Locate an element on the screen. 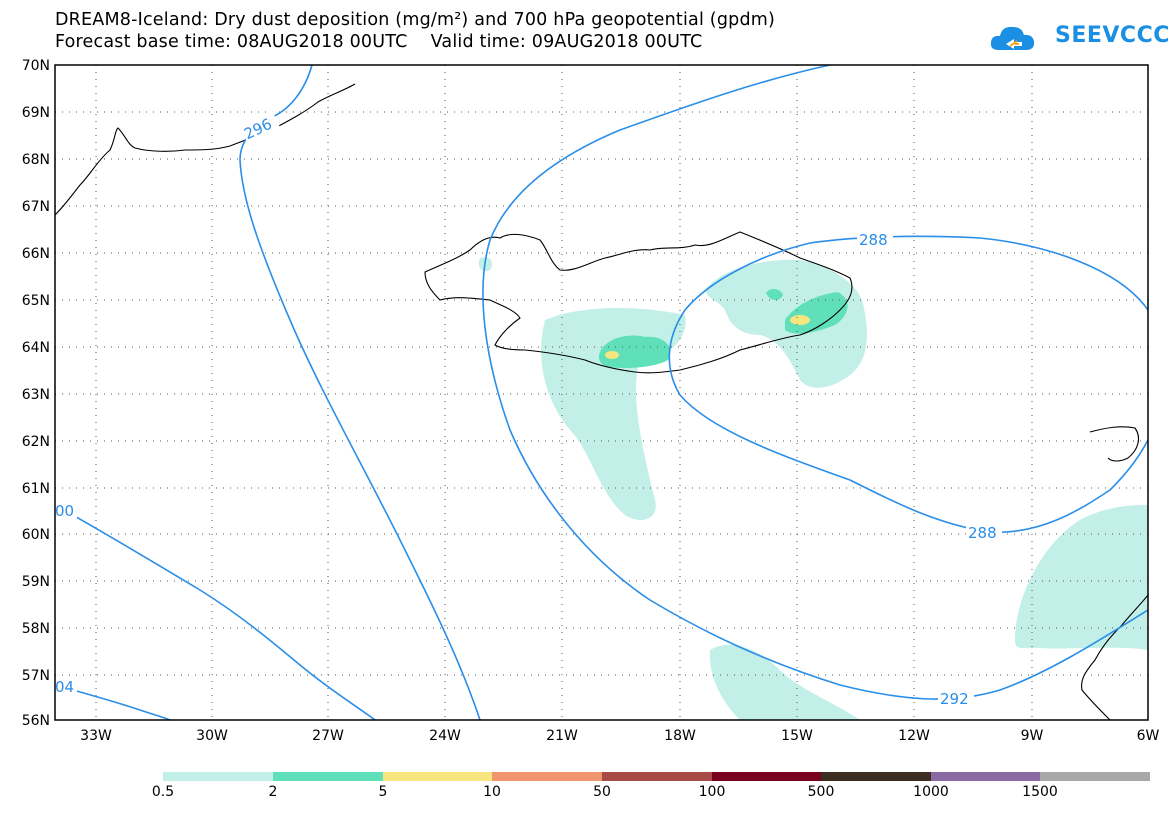 This screenshot has width=1175, height=815. longitude-labels: 33W 30W 27W 24W 21W 18W 15W 12W 9W 6W is located at coordinates (619, 736).